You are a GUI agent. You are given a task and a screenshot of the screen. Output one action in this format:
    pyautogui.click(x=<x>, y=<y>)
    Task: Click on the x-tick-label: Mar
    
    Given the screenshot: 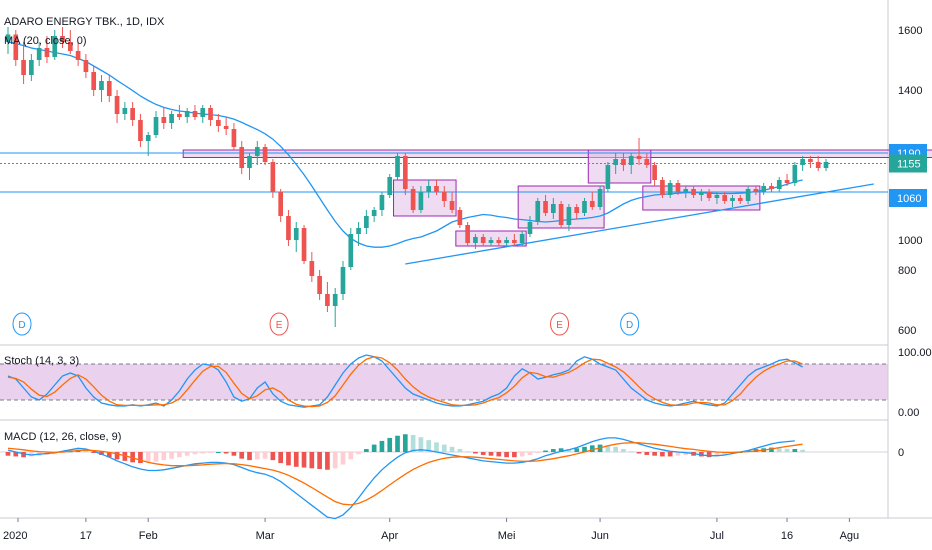 What is the action you would take?
    pyautogui.click(x=265, y=536)
    